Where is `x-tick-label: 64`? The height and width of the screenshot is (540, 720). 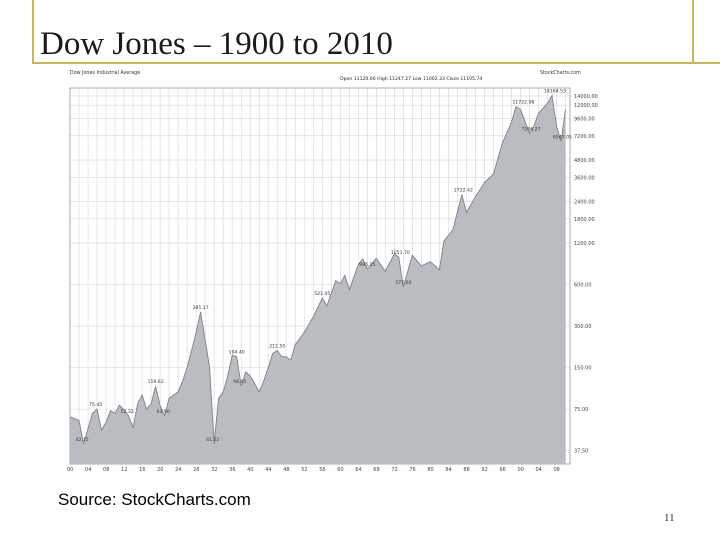 x-tick-label: 64 is located at coordinates (358, 470).